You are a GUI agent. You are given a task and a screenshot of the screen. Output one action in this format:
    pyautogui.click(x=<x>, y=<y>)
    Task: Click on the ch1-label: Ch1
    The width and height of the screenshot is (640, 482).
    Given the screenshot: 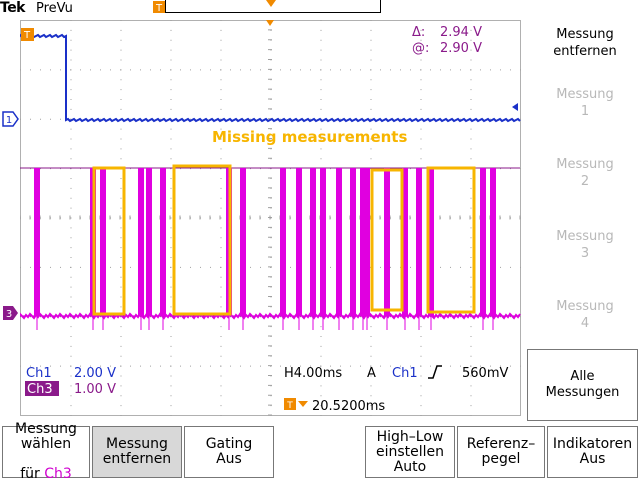 What is the action you would take?
    pyautogui.click(x=39, y=373)
    